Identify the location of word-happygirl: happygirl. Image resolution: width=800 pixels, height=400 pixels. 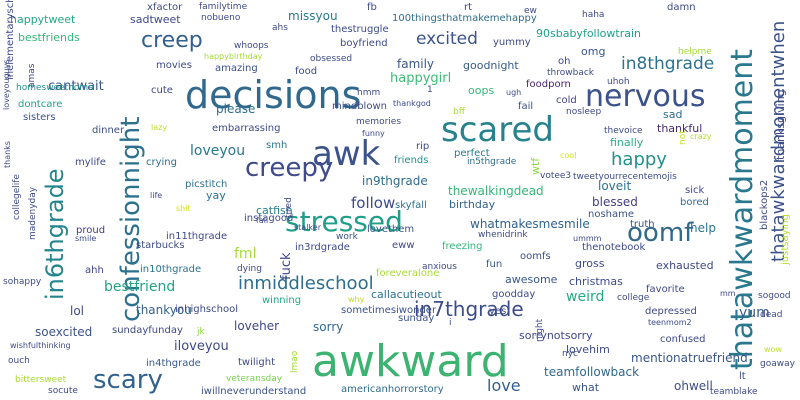
(421, 78).